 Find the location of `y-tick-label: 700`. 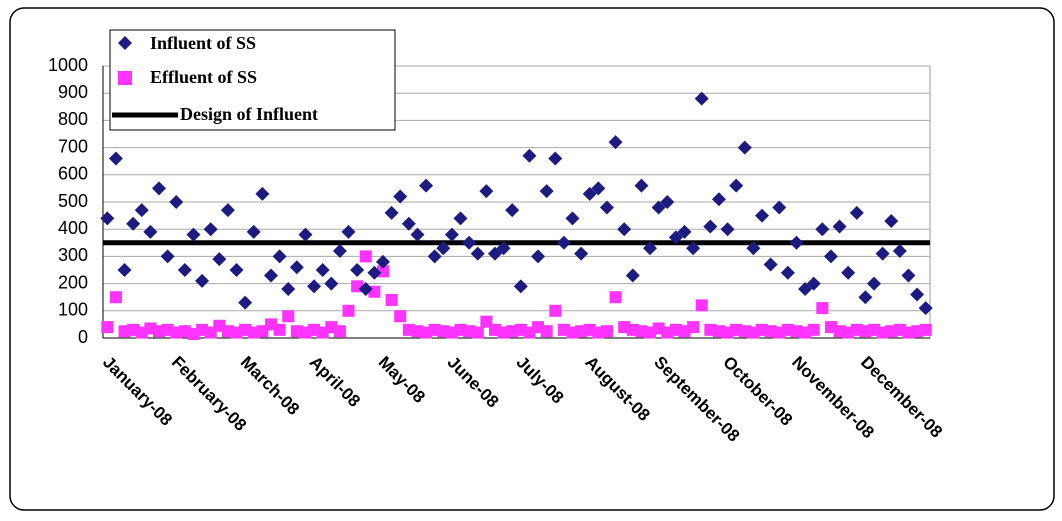

y-tick-label: 700 is located at coordinates (73, 146).